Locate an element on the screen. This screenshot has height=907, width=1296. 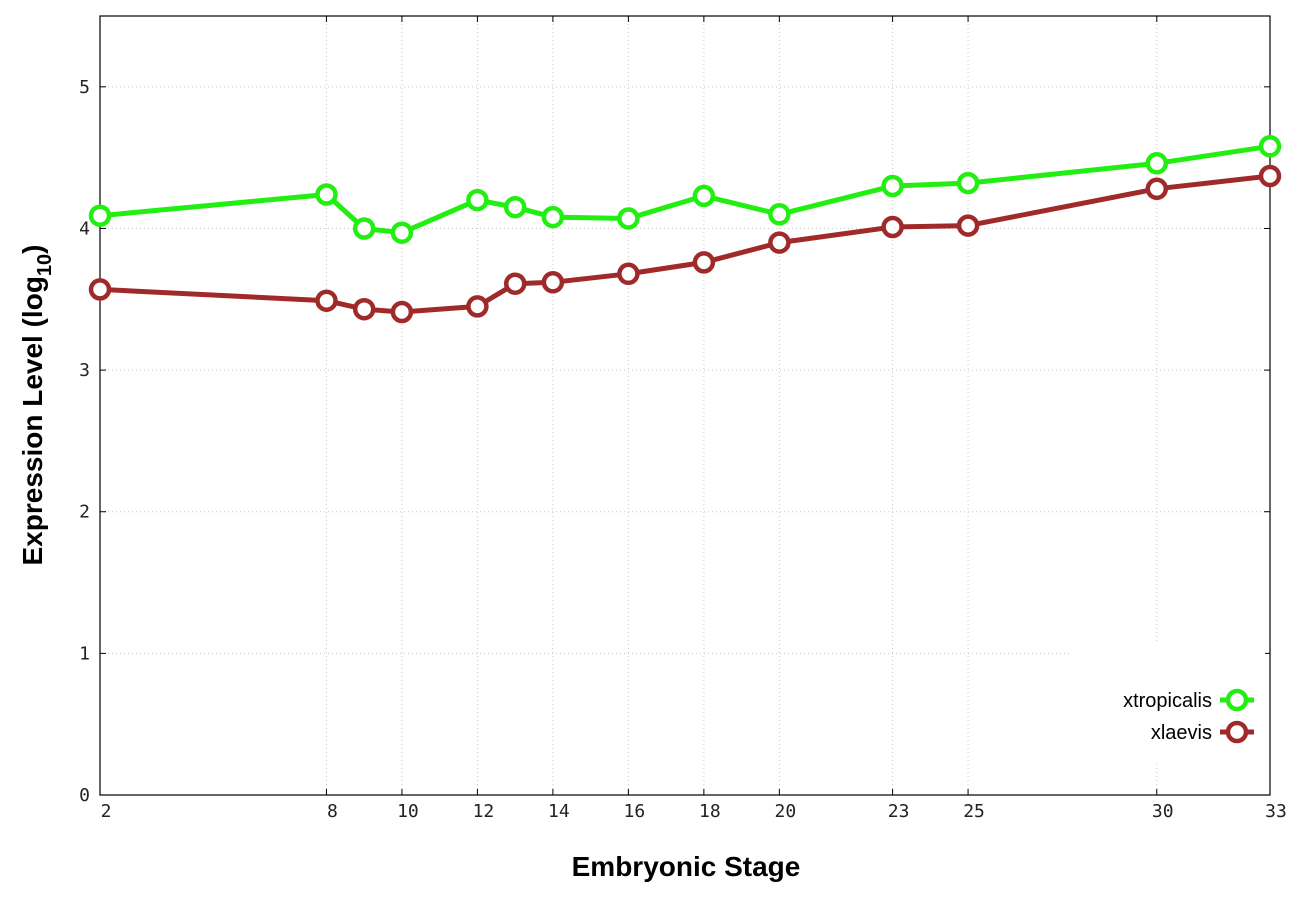
x-tick-label: 23 is located at coordinates (899, 811).